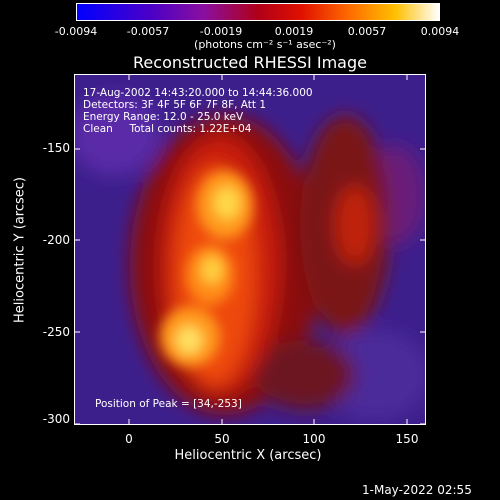  What do you see at coordinates (163, 117) in the screenshot?
I see `energy-range-text: Energy Range: 12.0 - 25.0 keV` at bounding box center [163, 117].